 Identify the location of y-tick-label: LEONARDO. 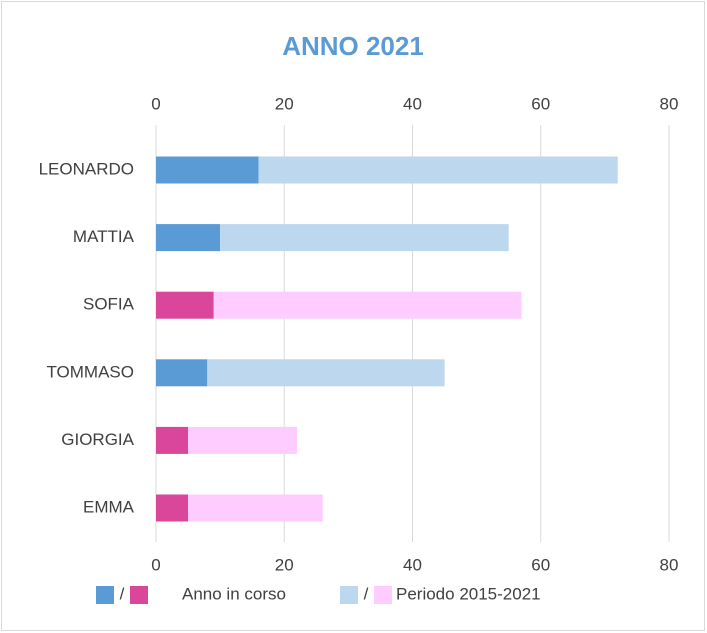
(86, 168).